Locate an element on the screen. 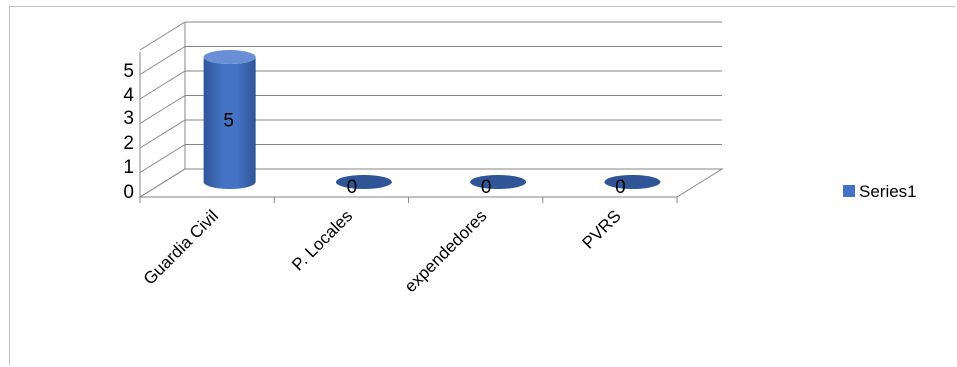 Image resolution: width=957 pixels, height=367 pixels. bar: 5 is located at coordinates (229, 120).